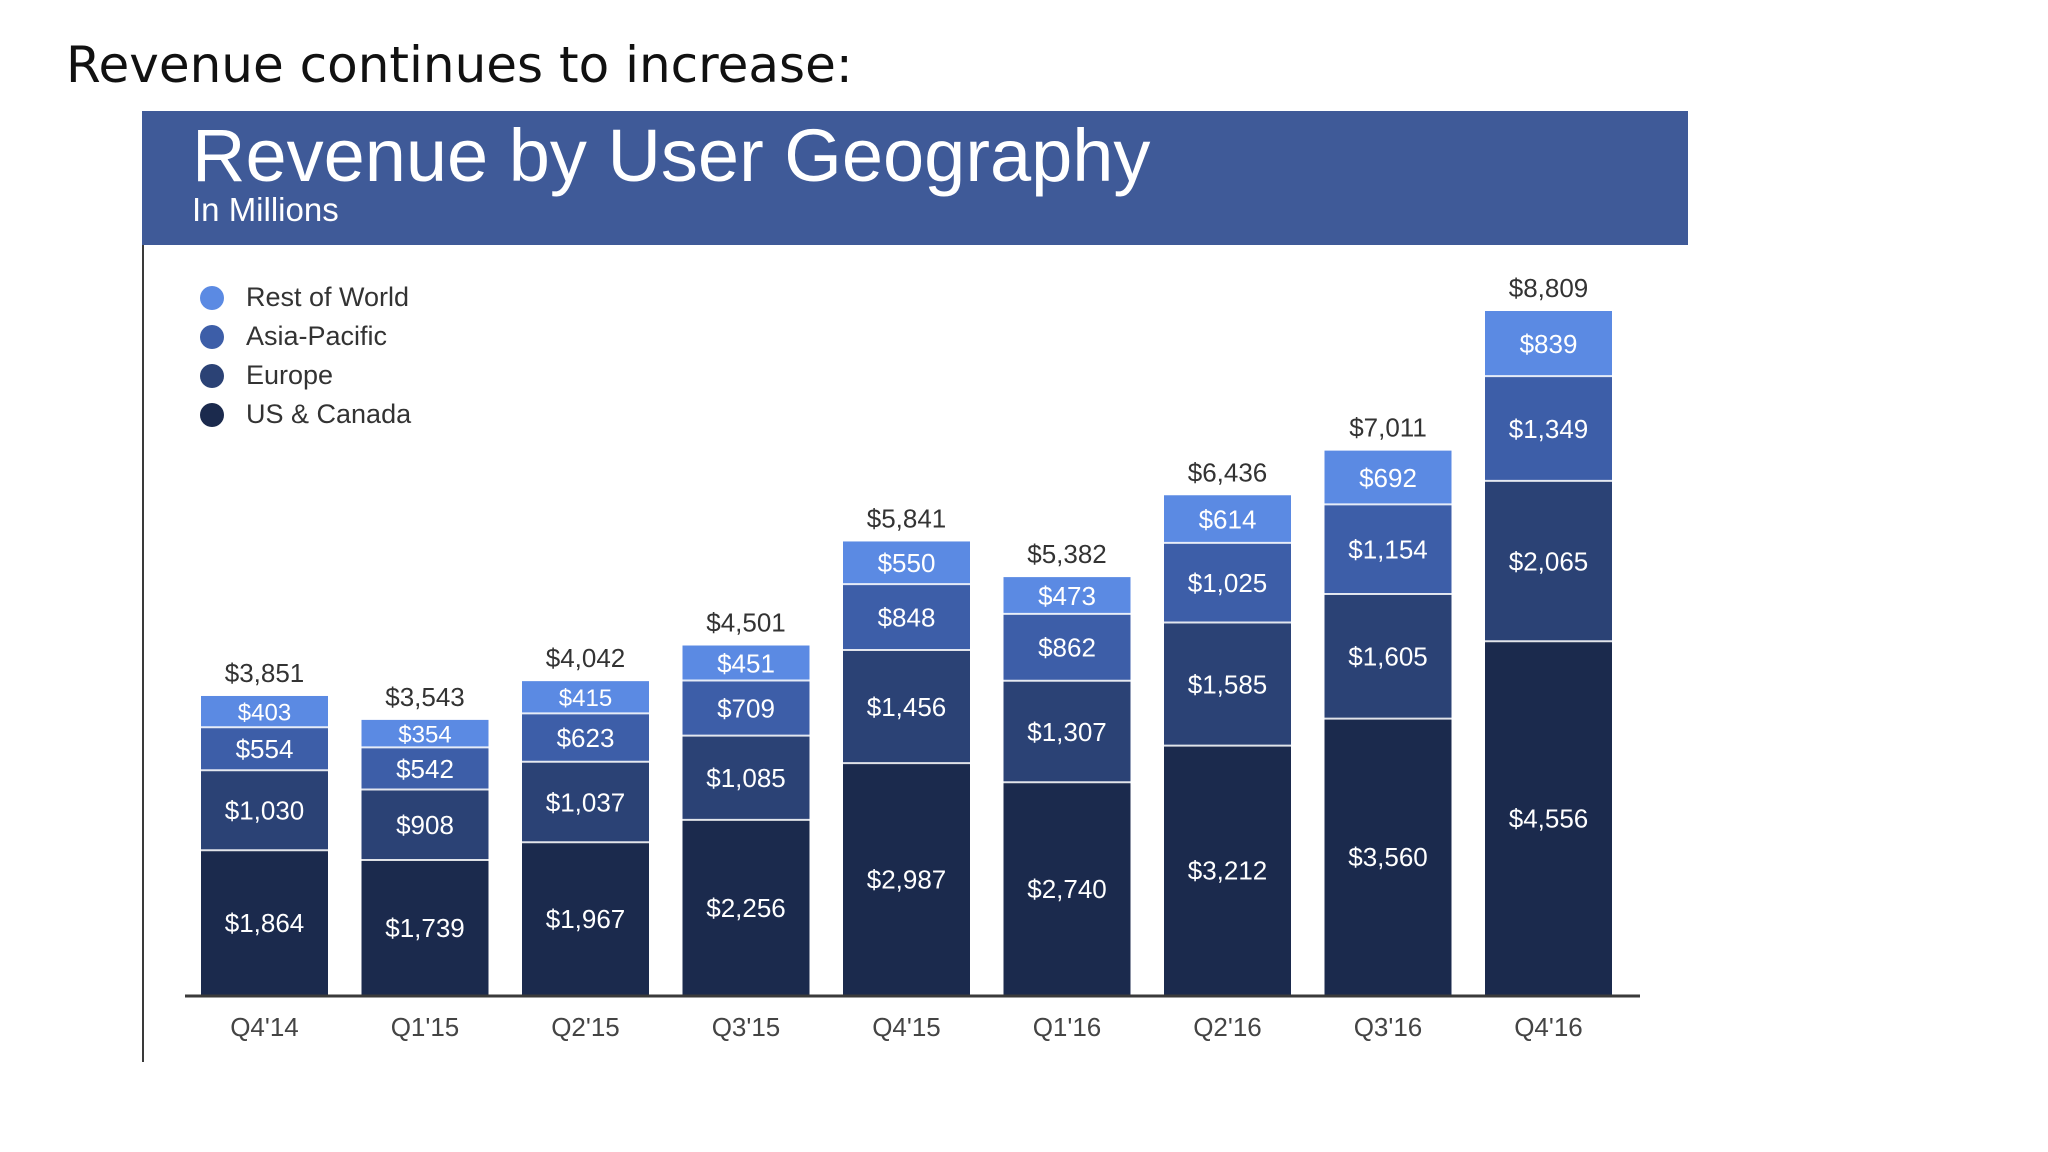 This screenshot has width=2048, height=1152. I want to click on data-label: $1,030, so click(265, 811).